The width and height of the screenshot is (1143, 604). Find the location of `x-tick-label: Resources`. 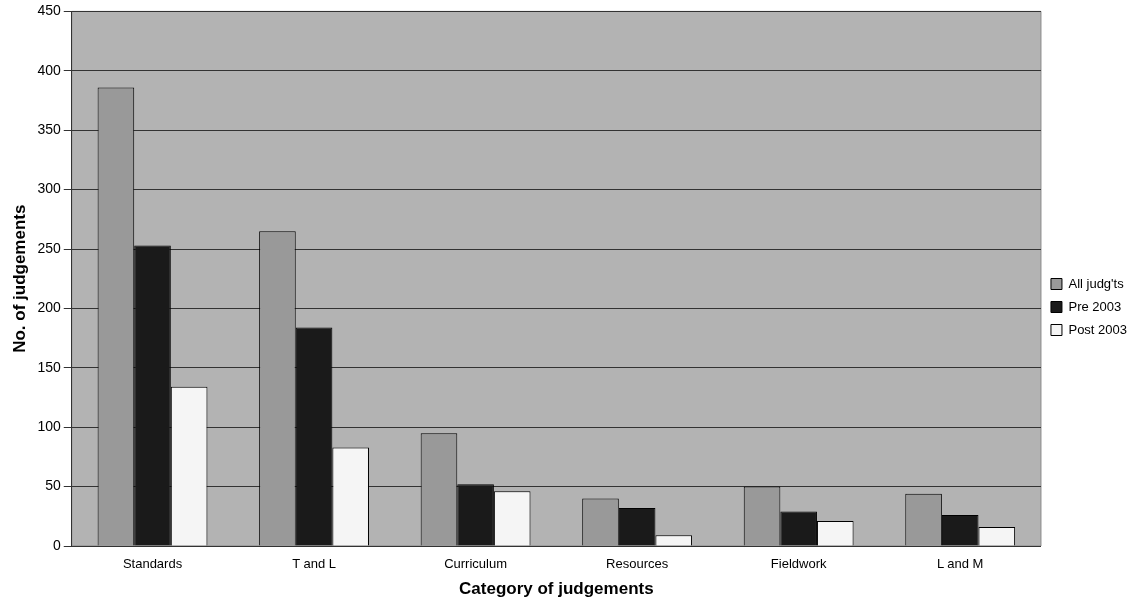

x-tick-label: Resources is located at coordinates (637, 564).